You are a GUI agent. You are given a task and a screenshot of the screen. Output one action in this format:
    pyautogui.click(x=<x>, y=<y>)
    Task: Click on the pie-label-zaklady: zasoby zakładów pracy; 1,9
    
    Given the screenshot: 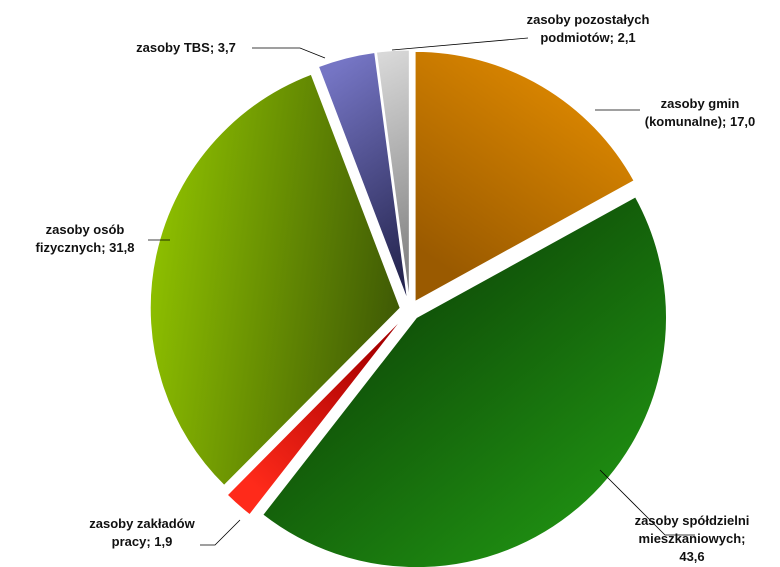 What is the action you would take?
    pyautogui.click(x=142, y=532)
    